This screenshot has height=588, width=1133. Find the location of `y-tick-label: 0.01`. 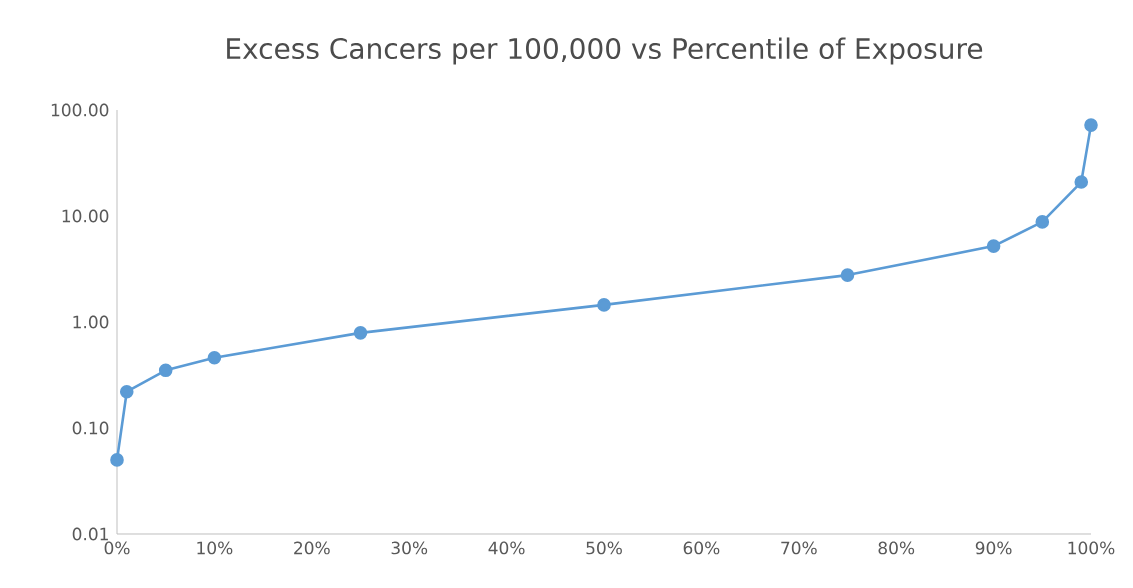

y-tick-label: 0.01 is located at coordinates (90, 534).